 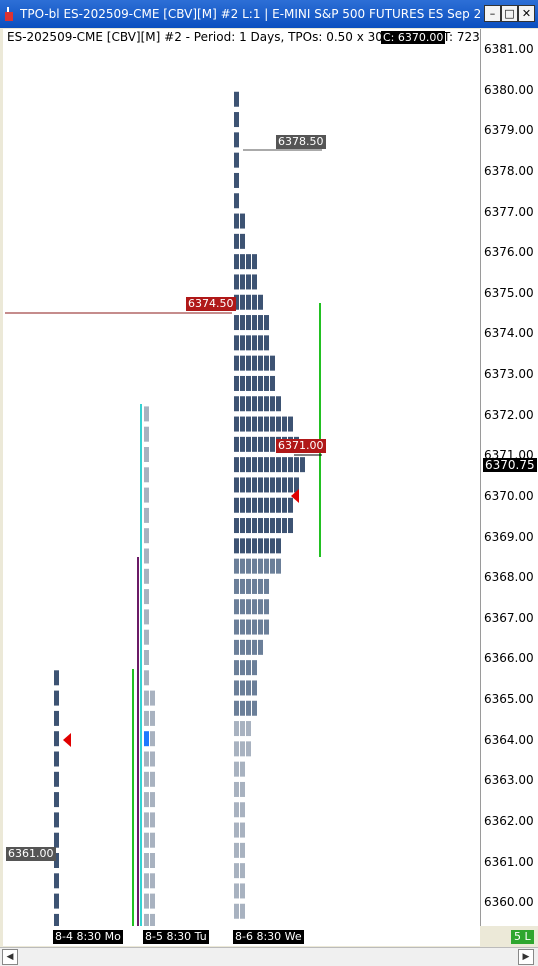 What do you see at coordinates (301, 142) in the screenshot?
I see `value-high-label: 6378.50` at bounding box center [301, 142].